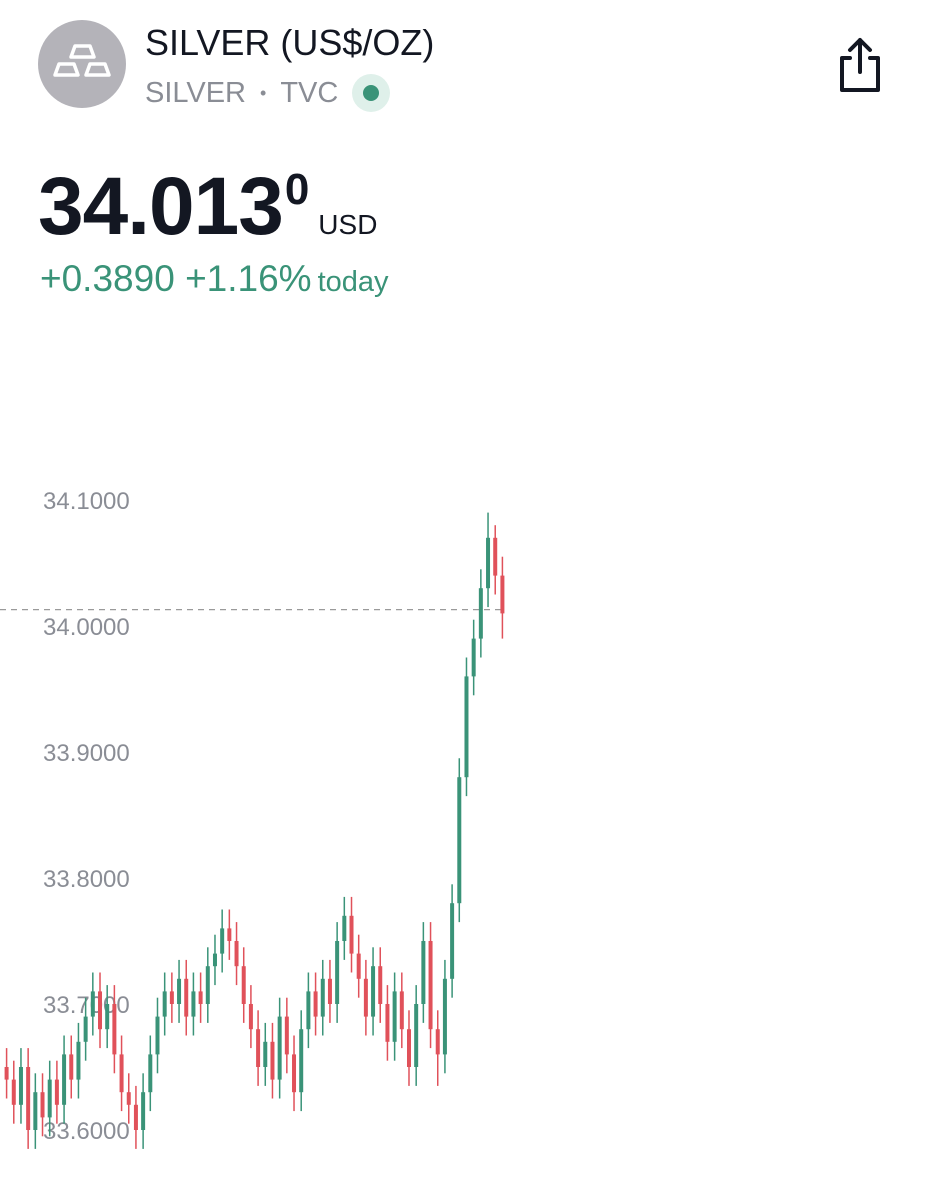 The height and width of the screenshot is (1200, 931). I want to click on price-fraction: 0, so click(297, 189).